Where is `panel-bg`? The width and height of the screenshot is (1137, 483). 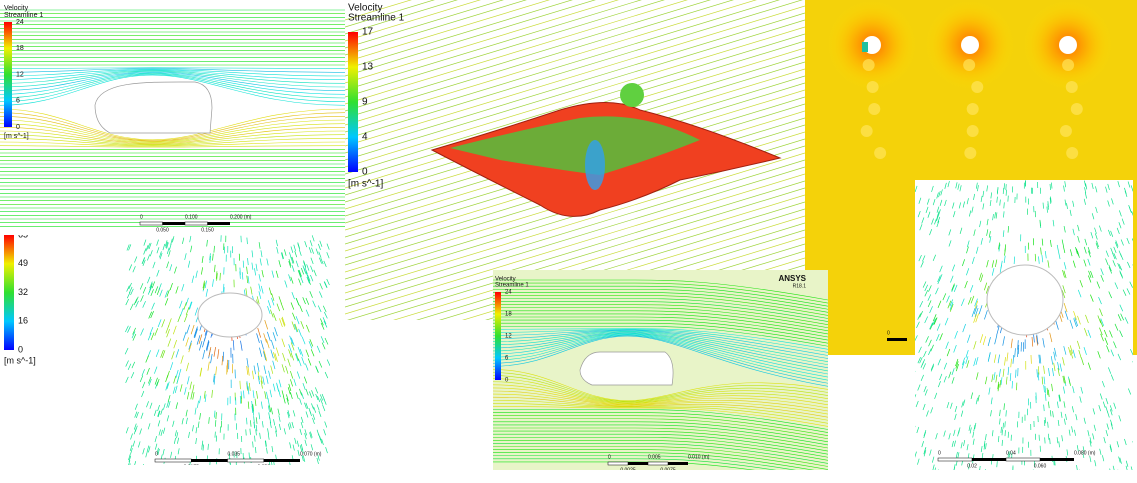 panel-bg is located at coordinates (165, 350).